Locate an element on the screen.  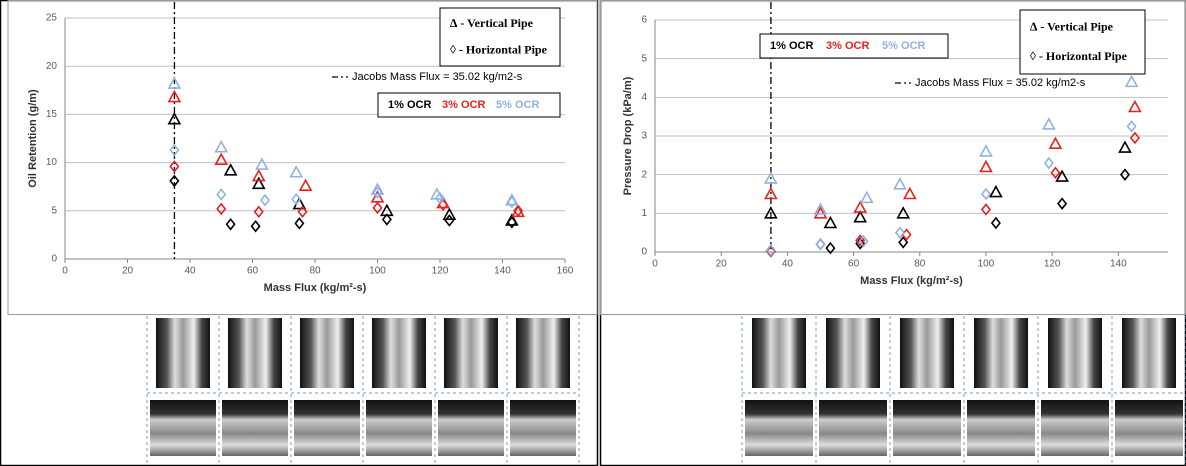
pipe-legend-box is located at coordinates (500, 37).